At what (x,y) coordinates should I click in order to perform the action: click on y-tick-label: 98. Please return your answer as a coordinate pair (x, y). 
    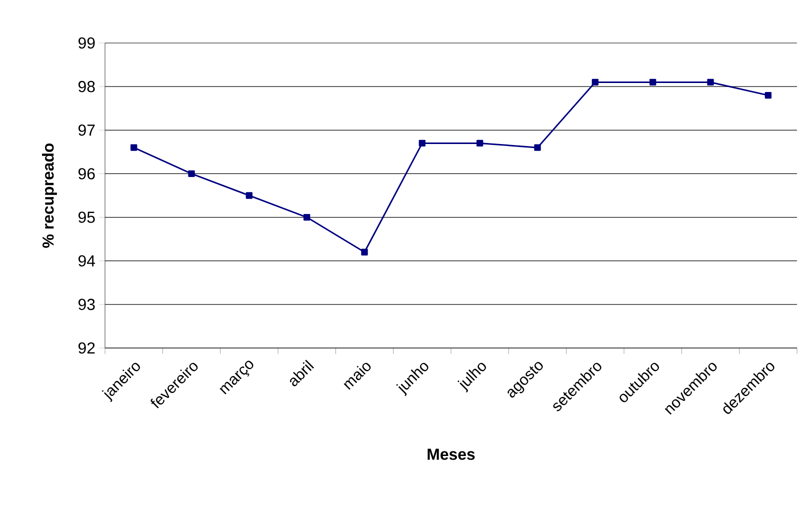
    Looking at the image, I should click on (86, 86).